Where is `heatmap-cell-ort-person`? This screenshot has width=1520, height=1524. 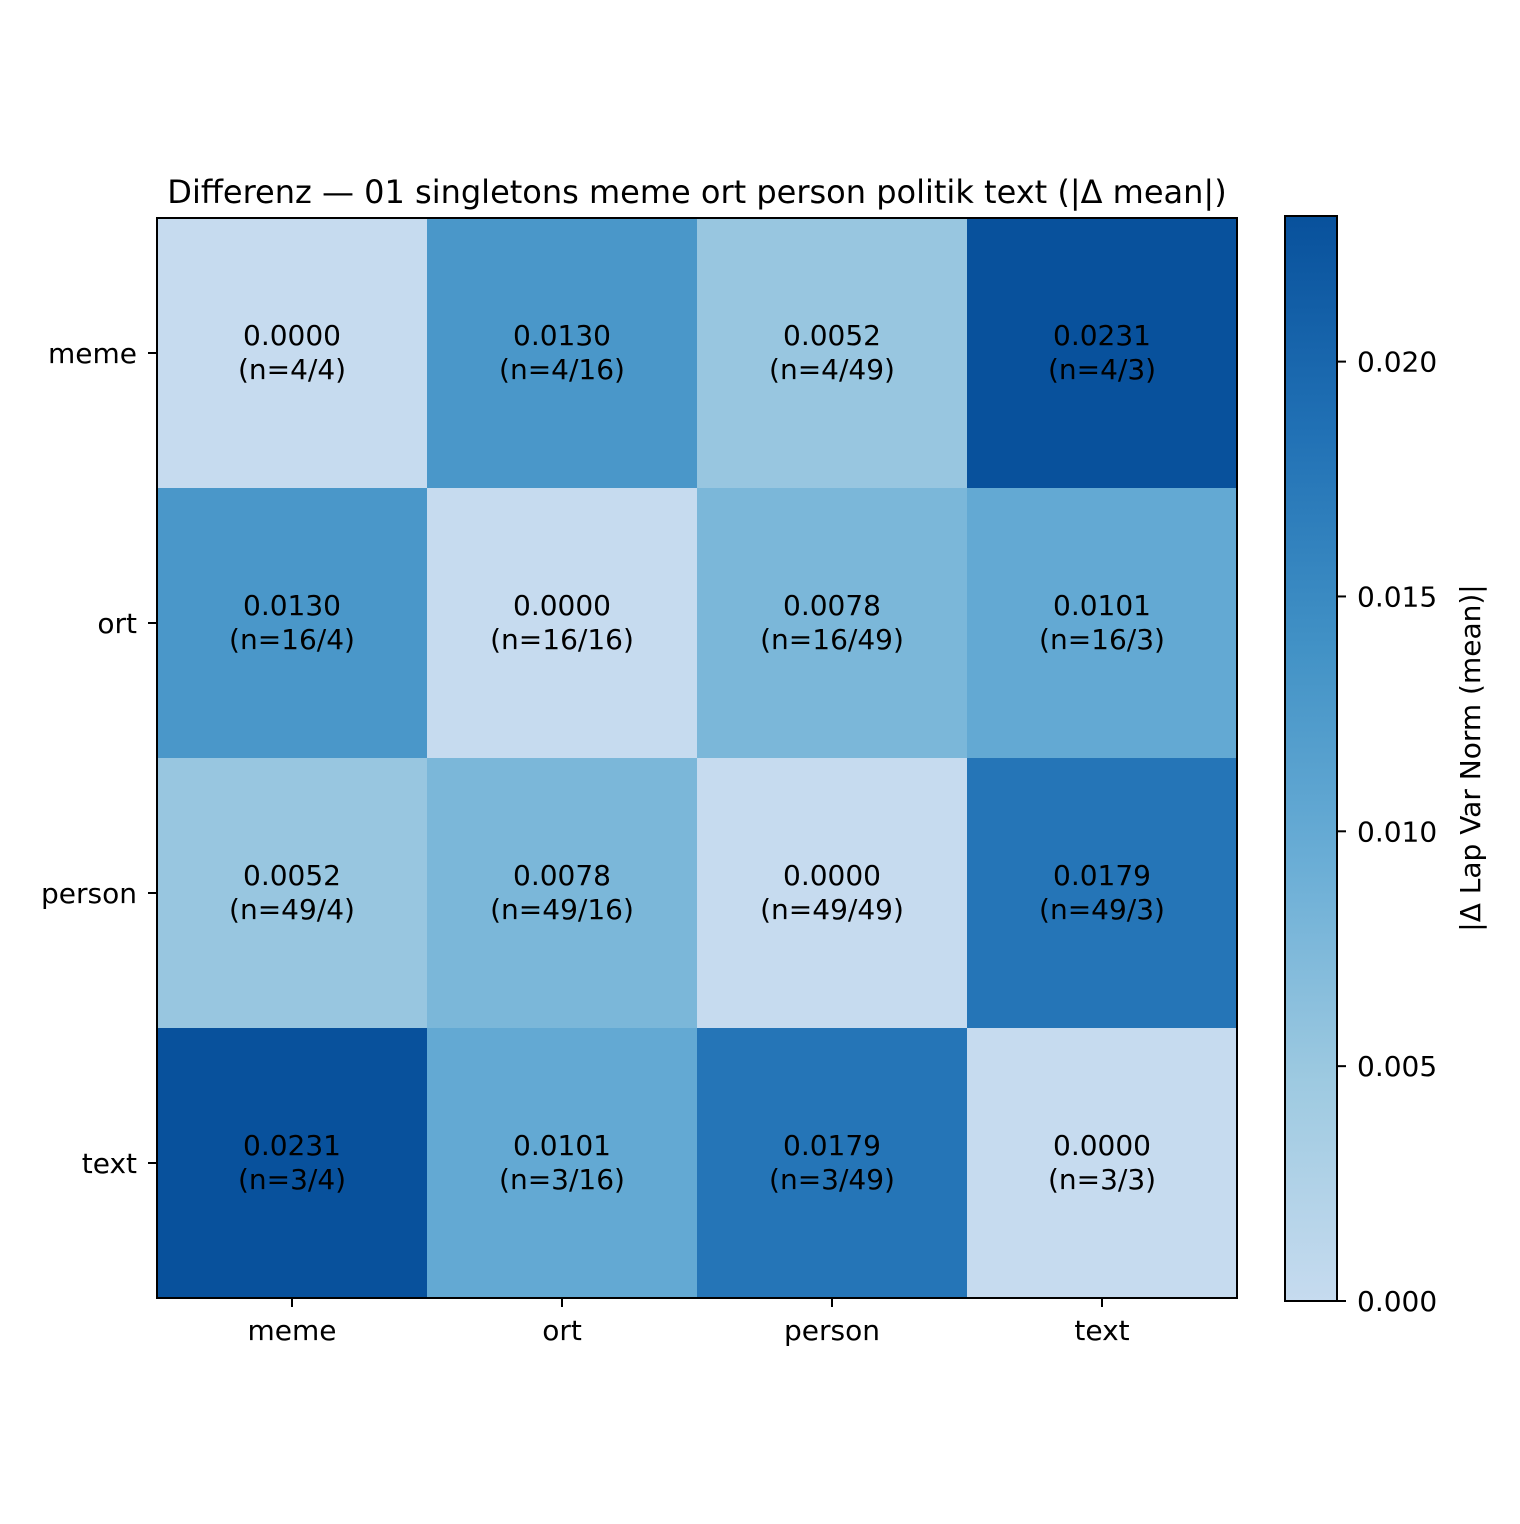
heatmap-cell-ort-person is located at coordinates (832, 623).